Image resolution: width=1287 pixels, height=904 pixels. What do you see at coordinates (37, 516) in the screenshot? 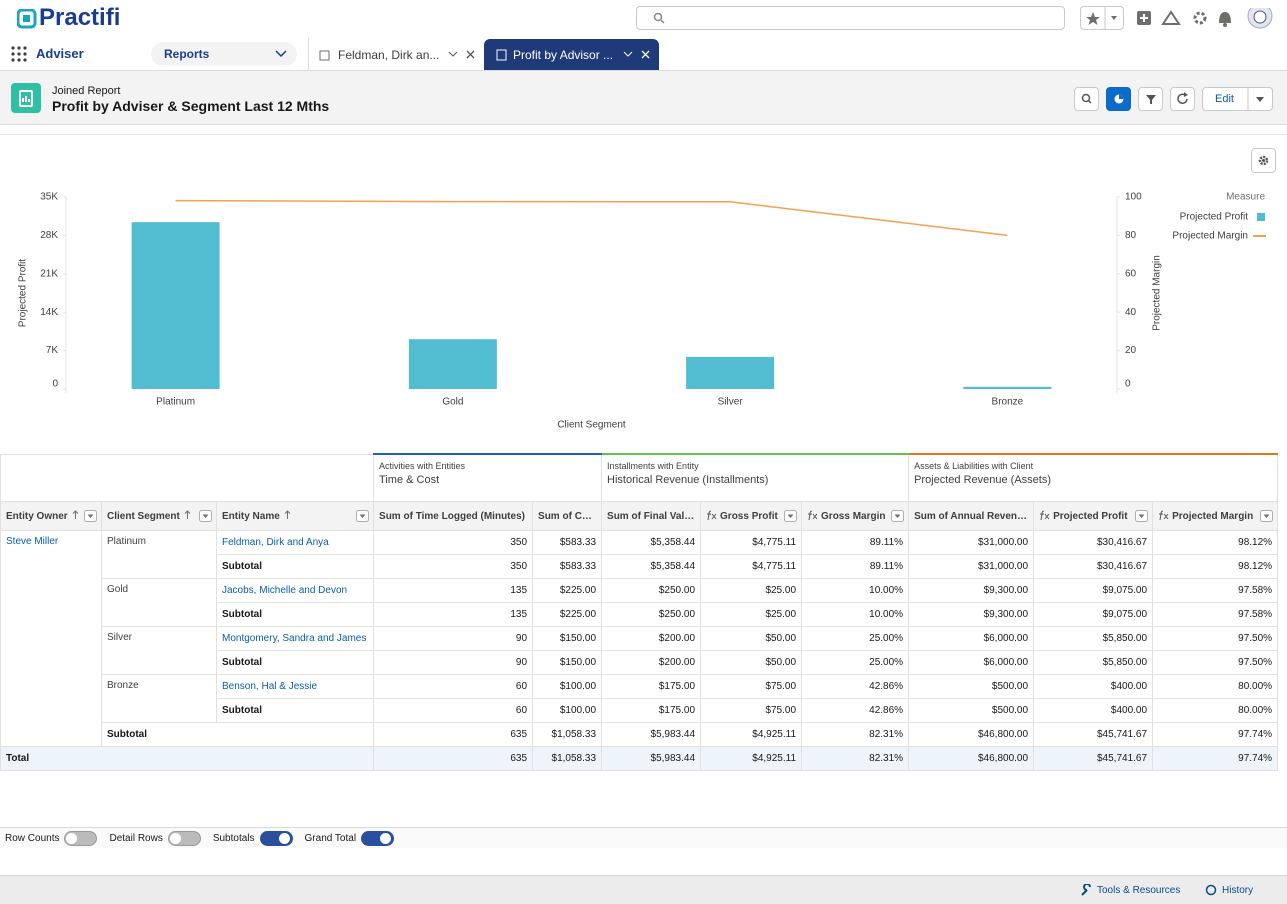
I see `column-label: Entity Owner` at bounding box center [37, 516].